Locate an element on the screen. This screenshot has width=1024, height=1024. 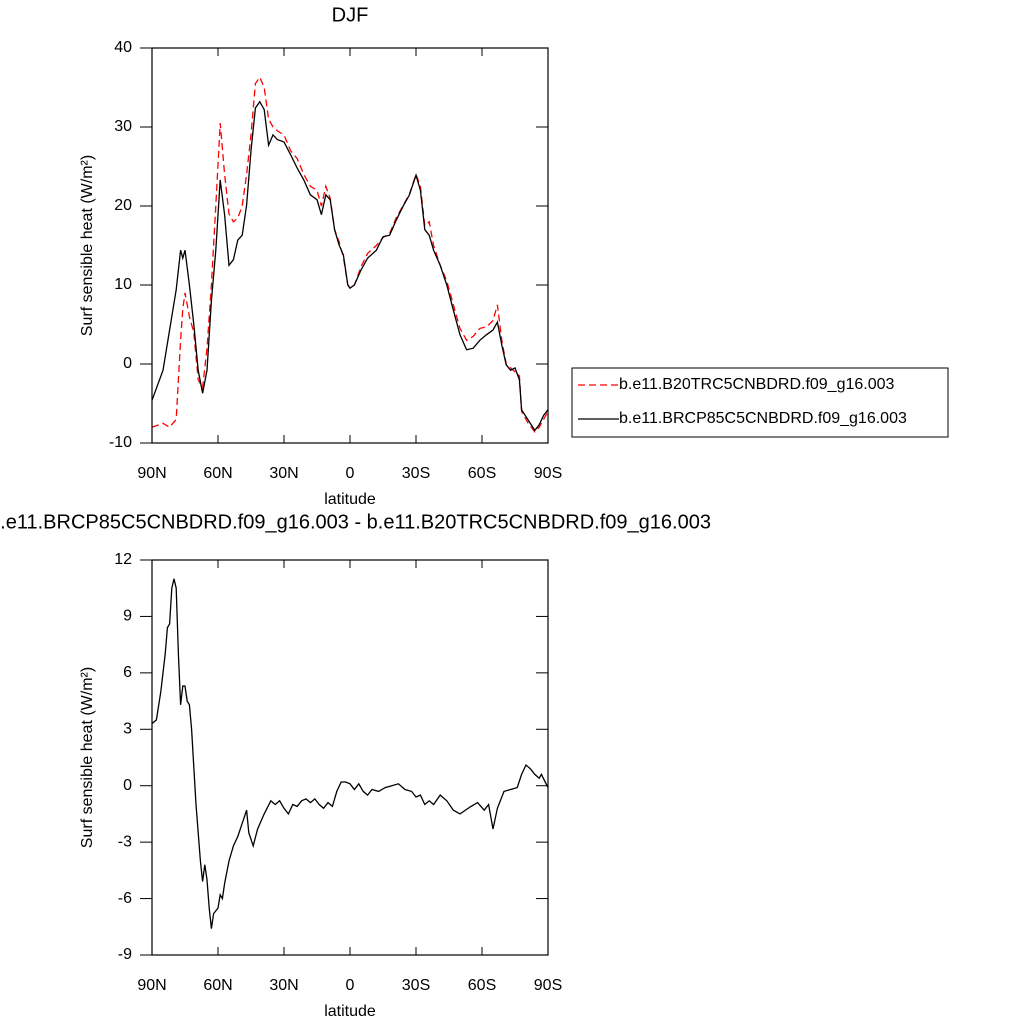
y-tick-label: 6 is located at coordinates (127, 672).